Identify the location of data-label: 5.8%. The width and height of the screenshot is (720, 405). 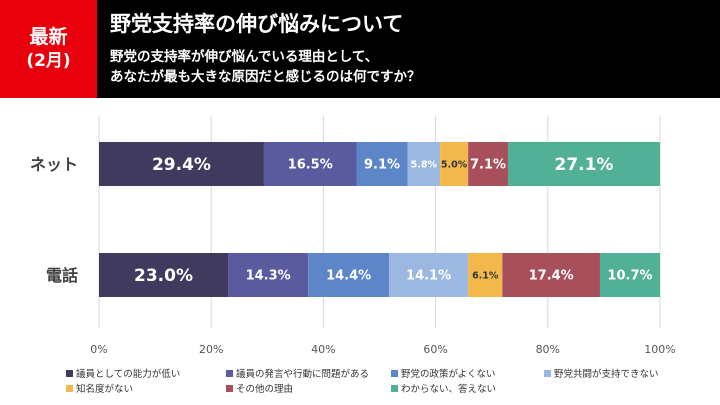
(424, 164).